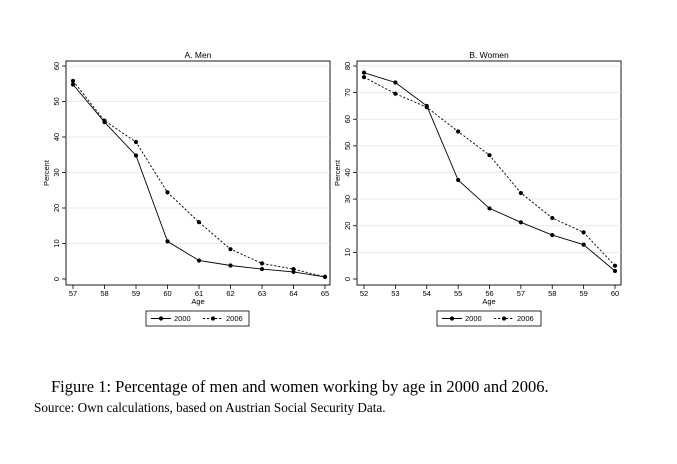 The width and height of the screenshot is (677, 464). What do you see at coordinates (347, 92) in the screenshot?
I see `y-tick-label: 70` at bounding box center [347, 92].